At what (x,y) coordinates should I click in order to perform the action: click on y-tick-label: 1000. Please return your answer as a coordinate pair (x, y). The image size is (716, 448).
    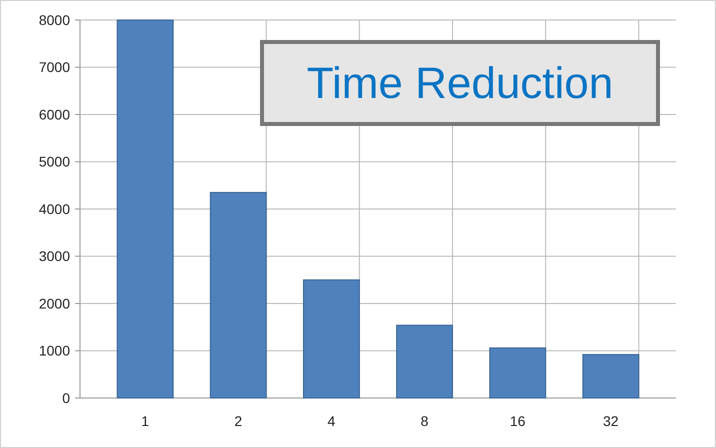
    Looking at the image, I should click on (54, 350).